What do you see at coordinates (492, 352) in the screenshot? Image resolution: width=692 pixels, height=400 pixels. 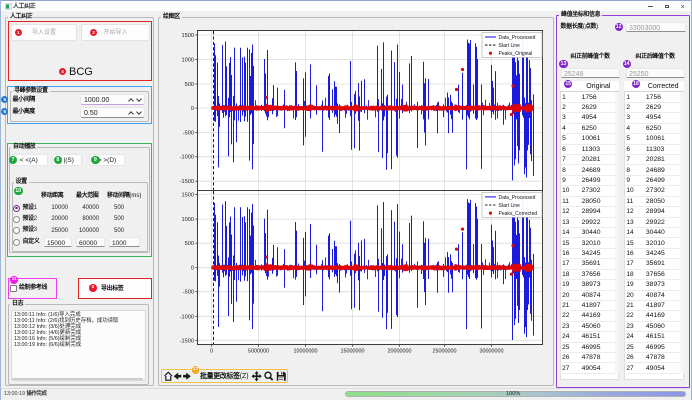 I see `svg-text: 30000000` at bounding box center [492, 352].